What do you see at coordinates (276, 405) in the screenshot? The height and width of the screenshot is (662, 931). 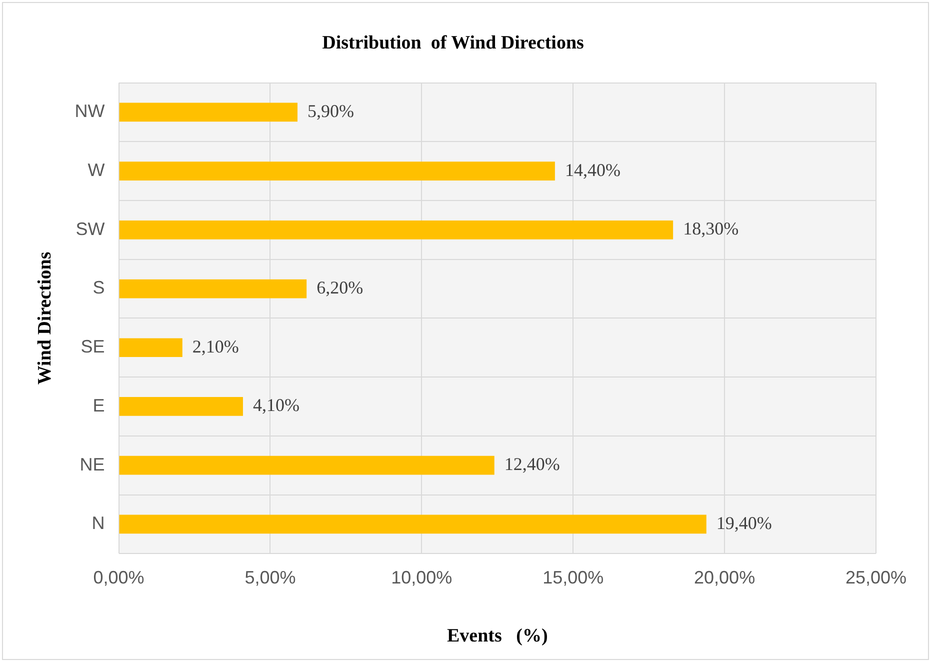 I see `data-label: 4,10%` at bounding box center [276, 405].